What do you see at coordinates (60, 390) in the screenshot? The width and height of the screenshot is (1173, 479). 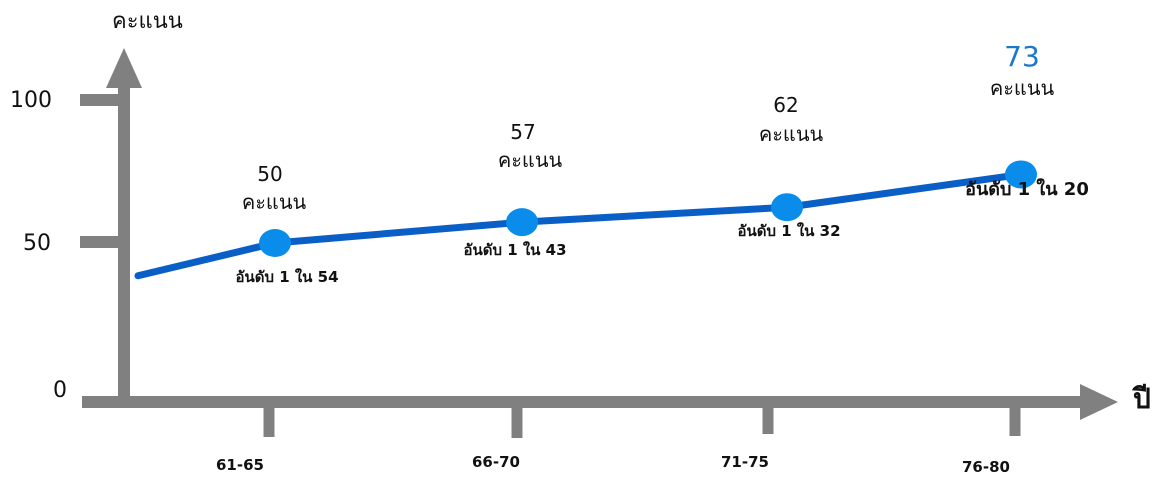 I see `y-tick-label-0: 0` at bounding box center [60, 390].